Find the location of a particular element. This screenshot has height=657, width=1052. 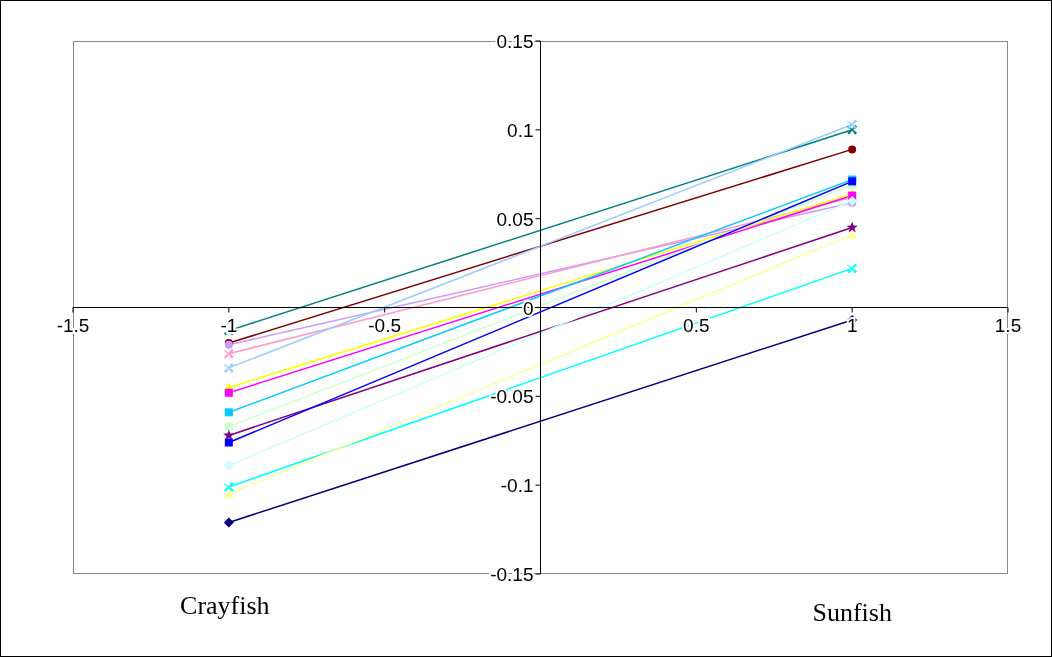

y-tick-label: -0.1 is located at coordinates (517, 486).